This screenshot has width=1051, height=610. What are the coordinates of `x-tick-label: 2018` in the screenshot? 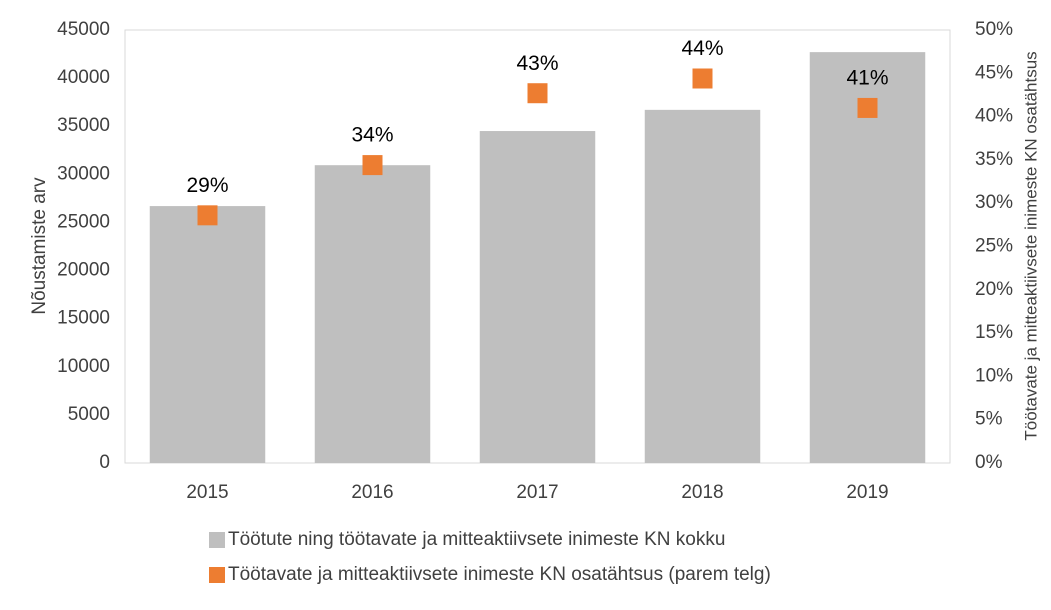 It's located at (702, 492).